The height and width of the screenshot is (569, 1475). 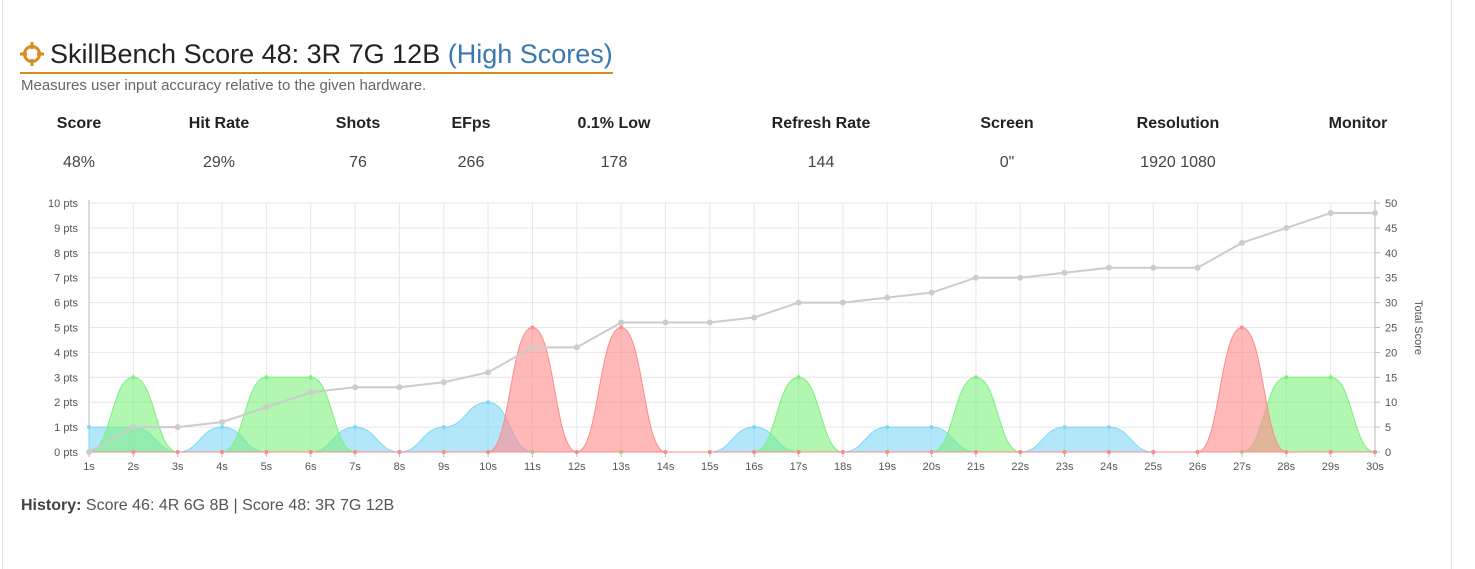 I want to click on stat-refresh-rate-label: Refresh Rate, so click(x=821, y=123).